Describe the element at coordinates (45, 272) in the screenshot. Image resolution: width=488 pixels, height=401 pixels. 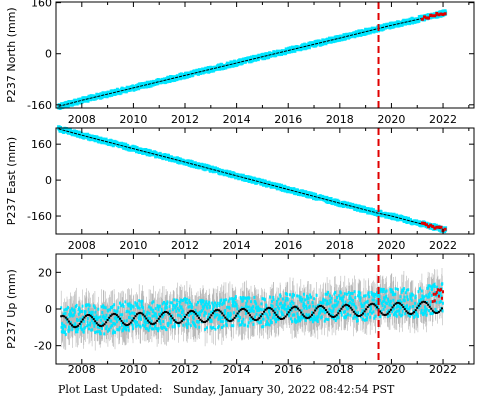
I see `y-tick-label: 20` at that location.